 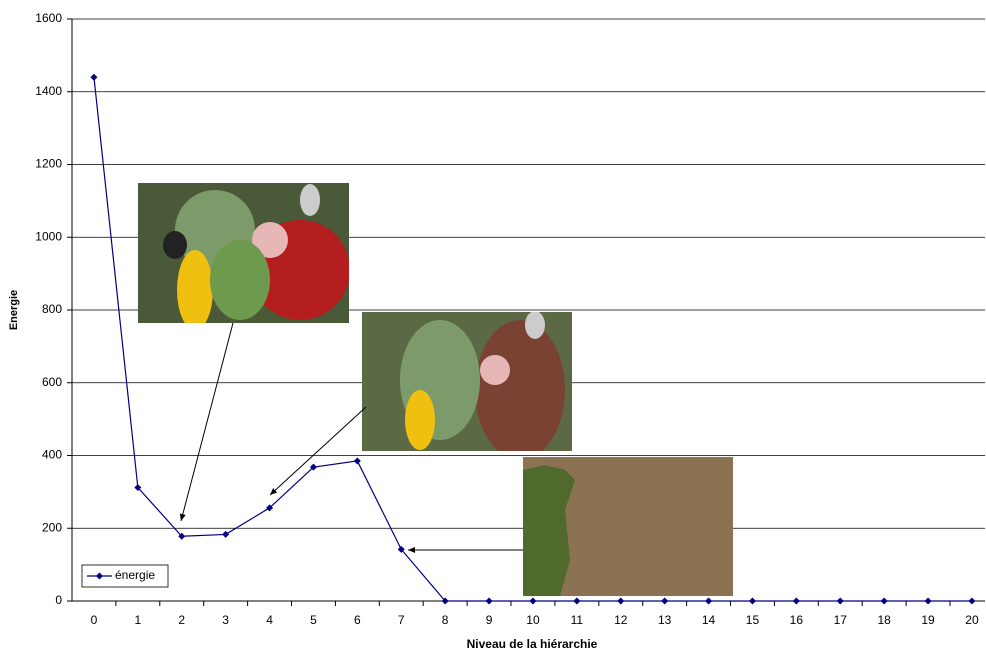 I want to click on x-tick-label: 15, so click(x=753, y=620).